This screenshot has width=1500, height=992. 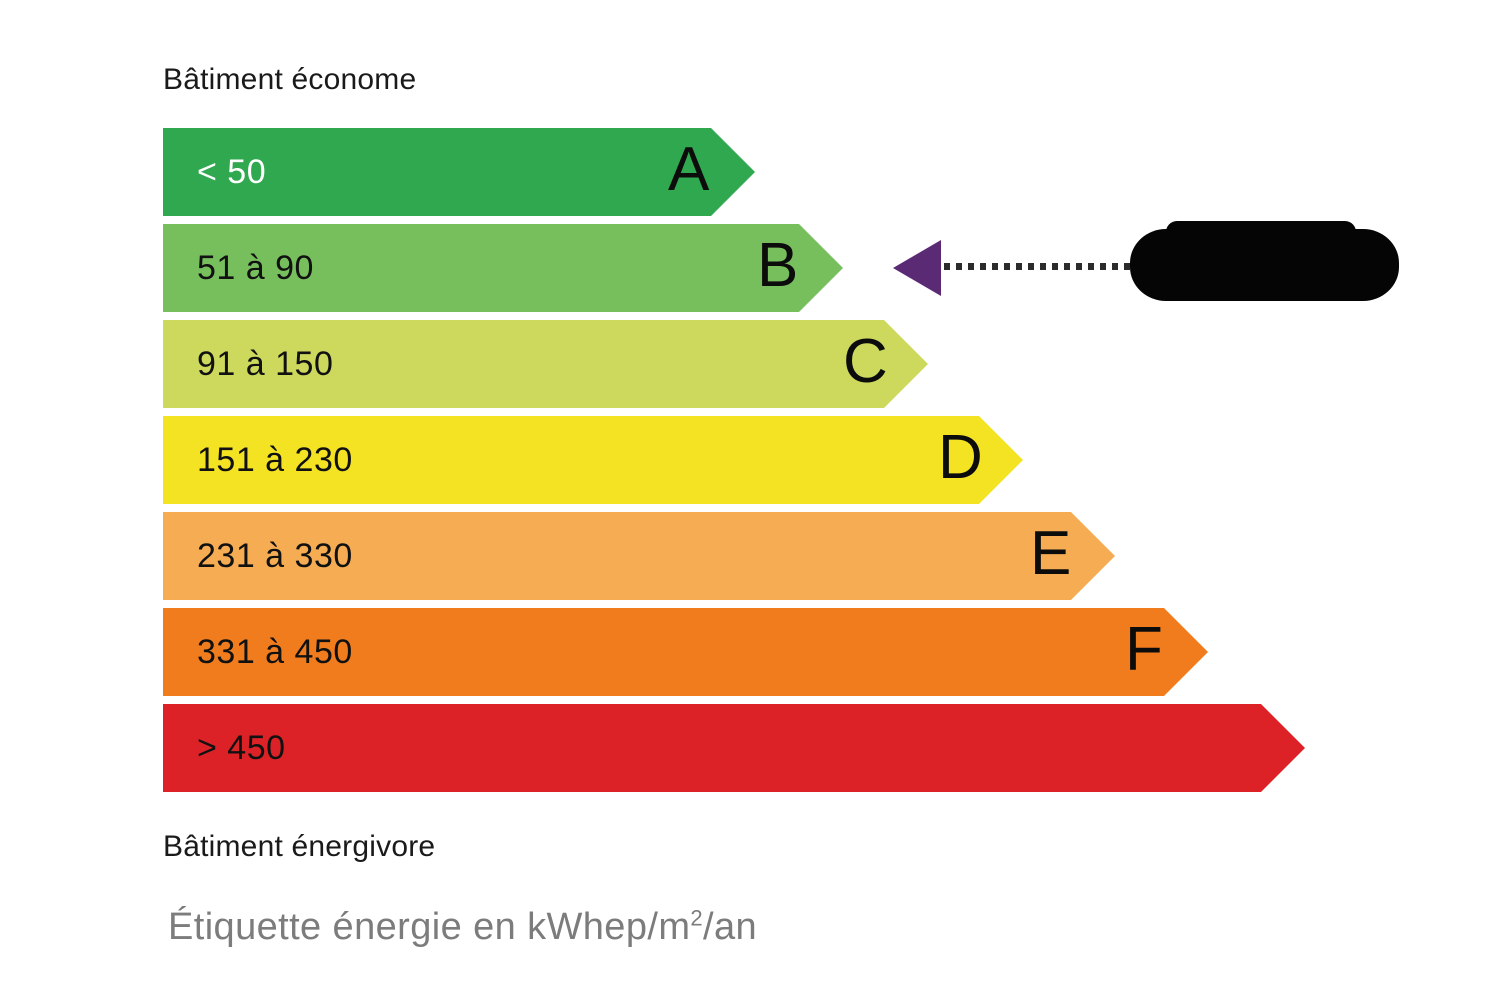 I want to click on energy-class-bar-e: 231 à 330 E, so click(x=639, y=556).